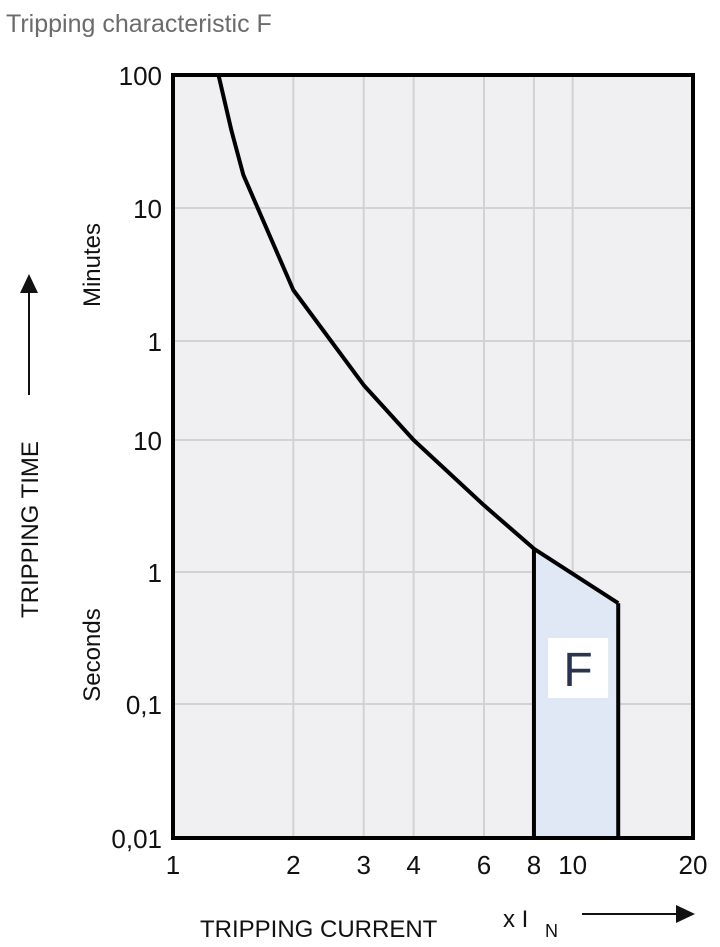 This screenshot has height=947, width=720. Describe the element at coordinates (293, 865) in the screenshot. I see `x-tick-label: 2` at that location.